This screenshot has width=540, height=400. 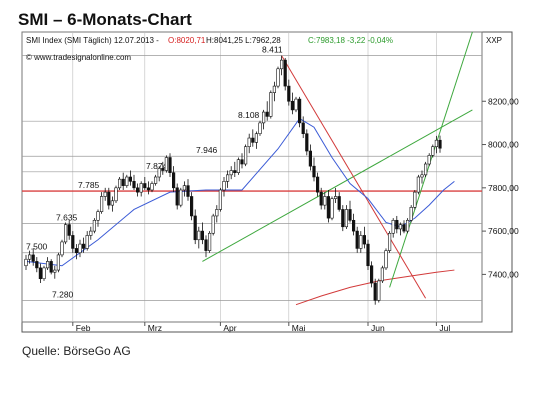 I want to click on level-label: 7.280, so click(x=63, y=294).